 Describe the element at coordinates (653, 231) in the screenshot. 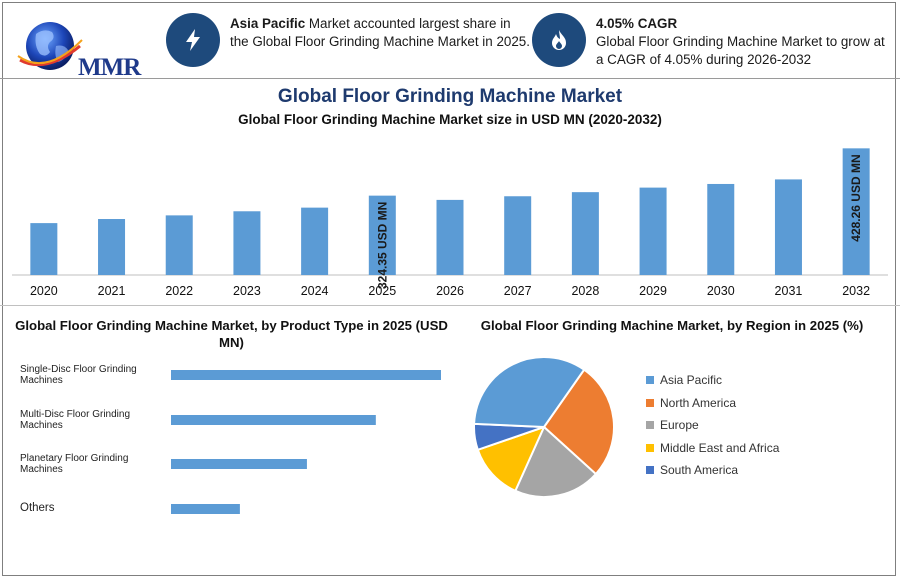

I see `bar-2029` at that location.